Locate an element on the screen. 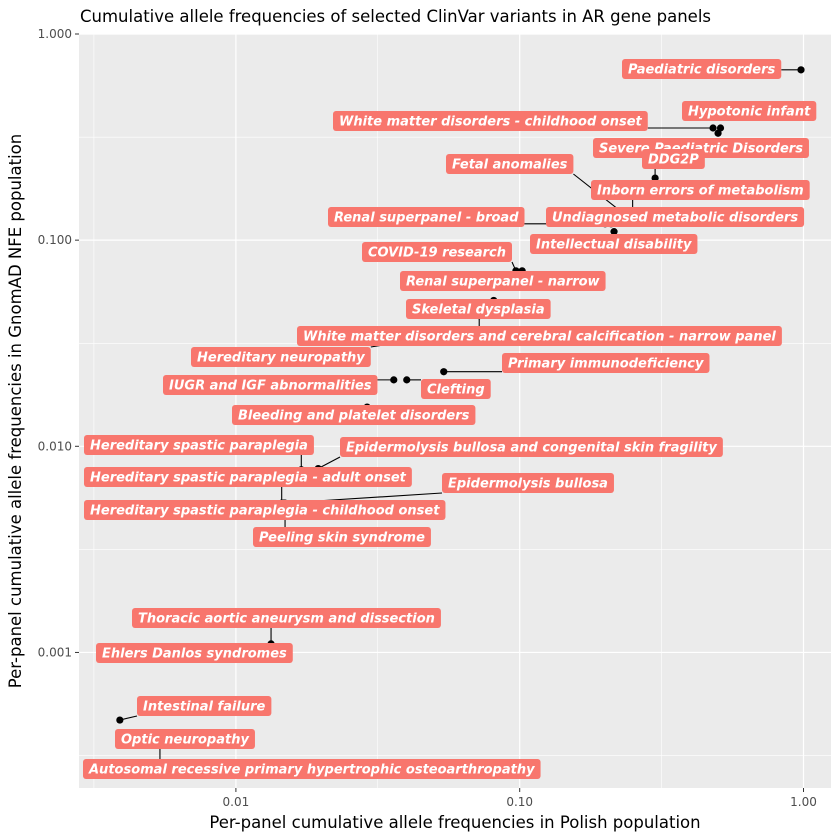  point-label-text: Fetal anomalies is located at coordinates (510, 165).